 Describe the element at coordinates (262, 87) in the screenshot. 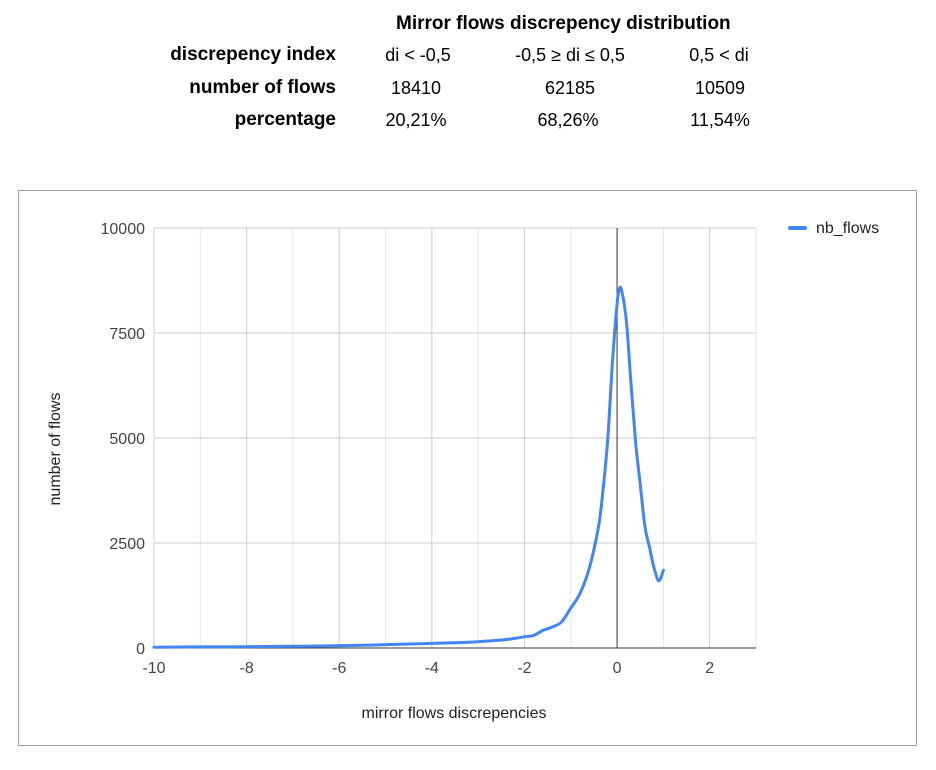

I see `row-label-number-of-flows: number of flows` at that location.